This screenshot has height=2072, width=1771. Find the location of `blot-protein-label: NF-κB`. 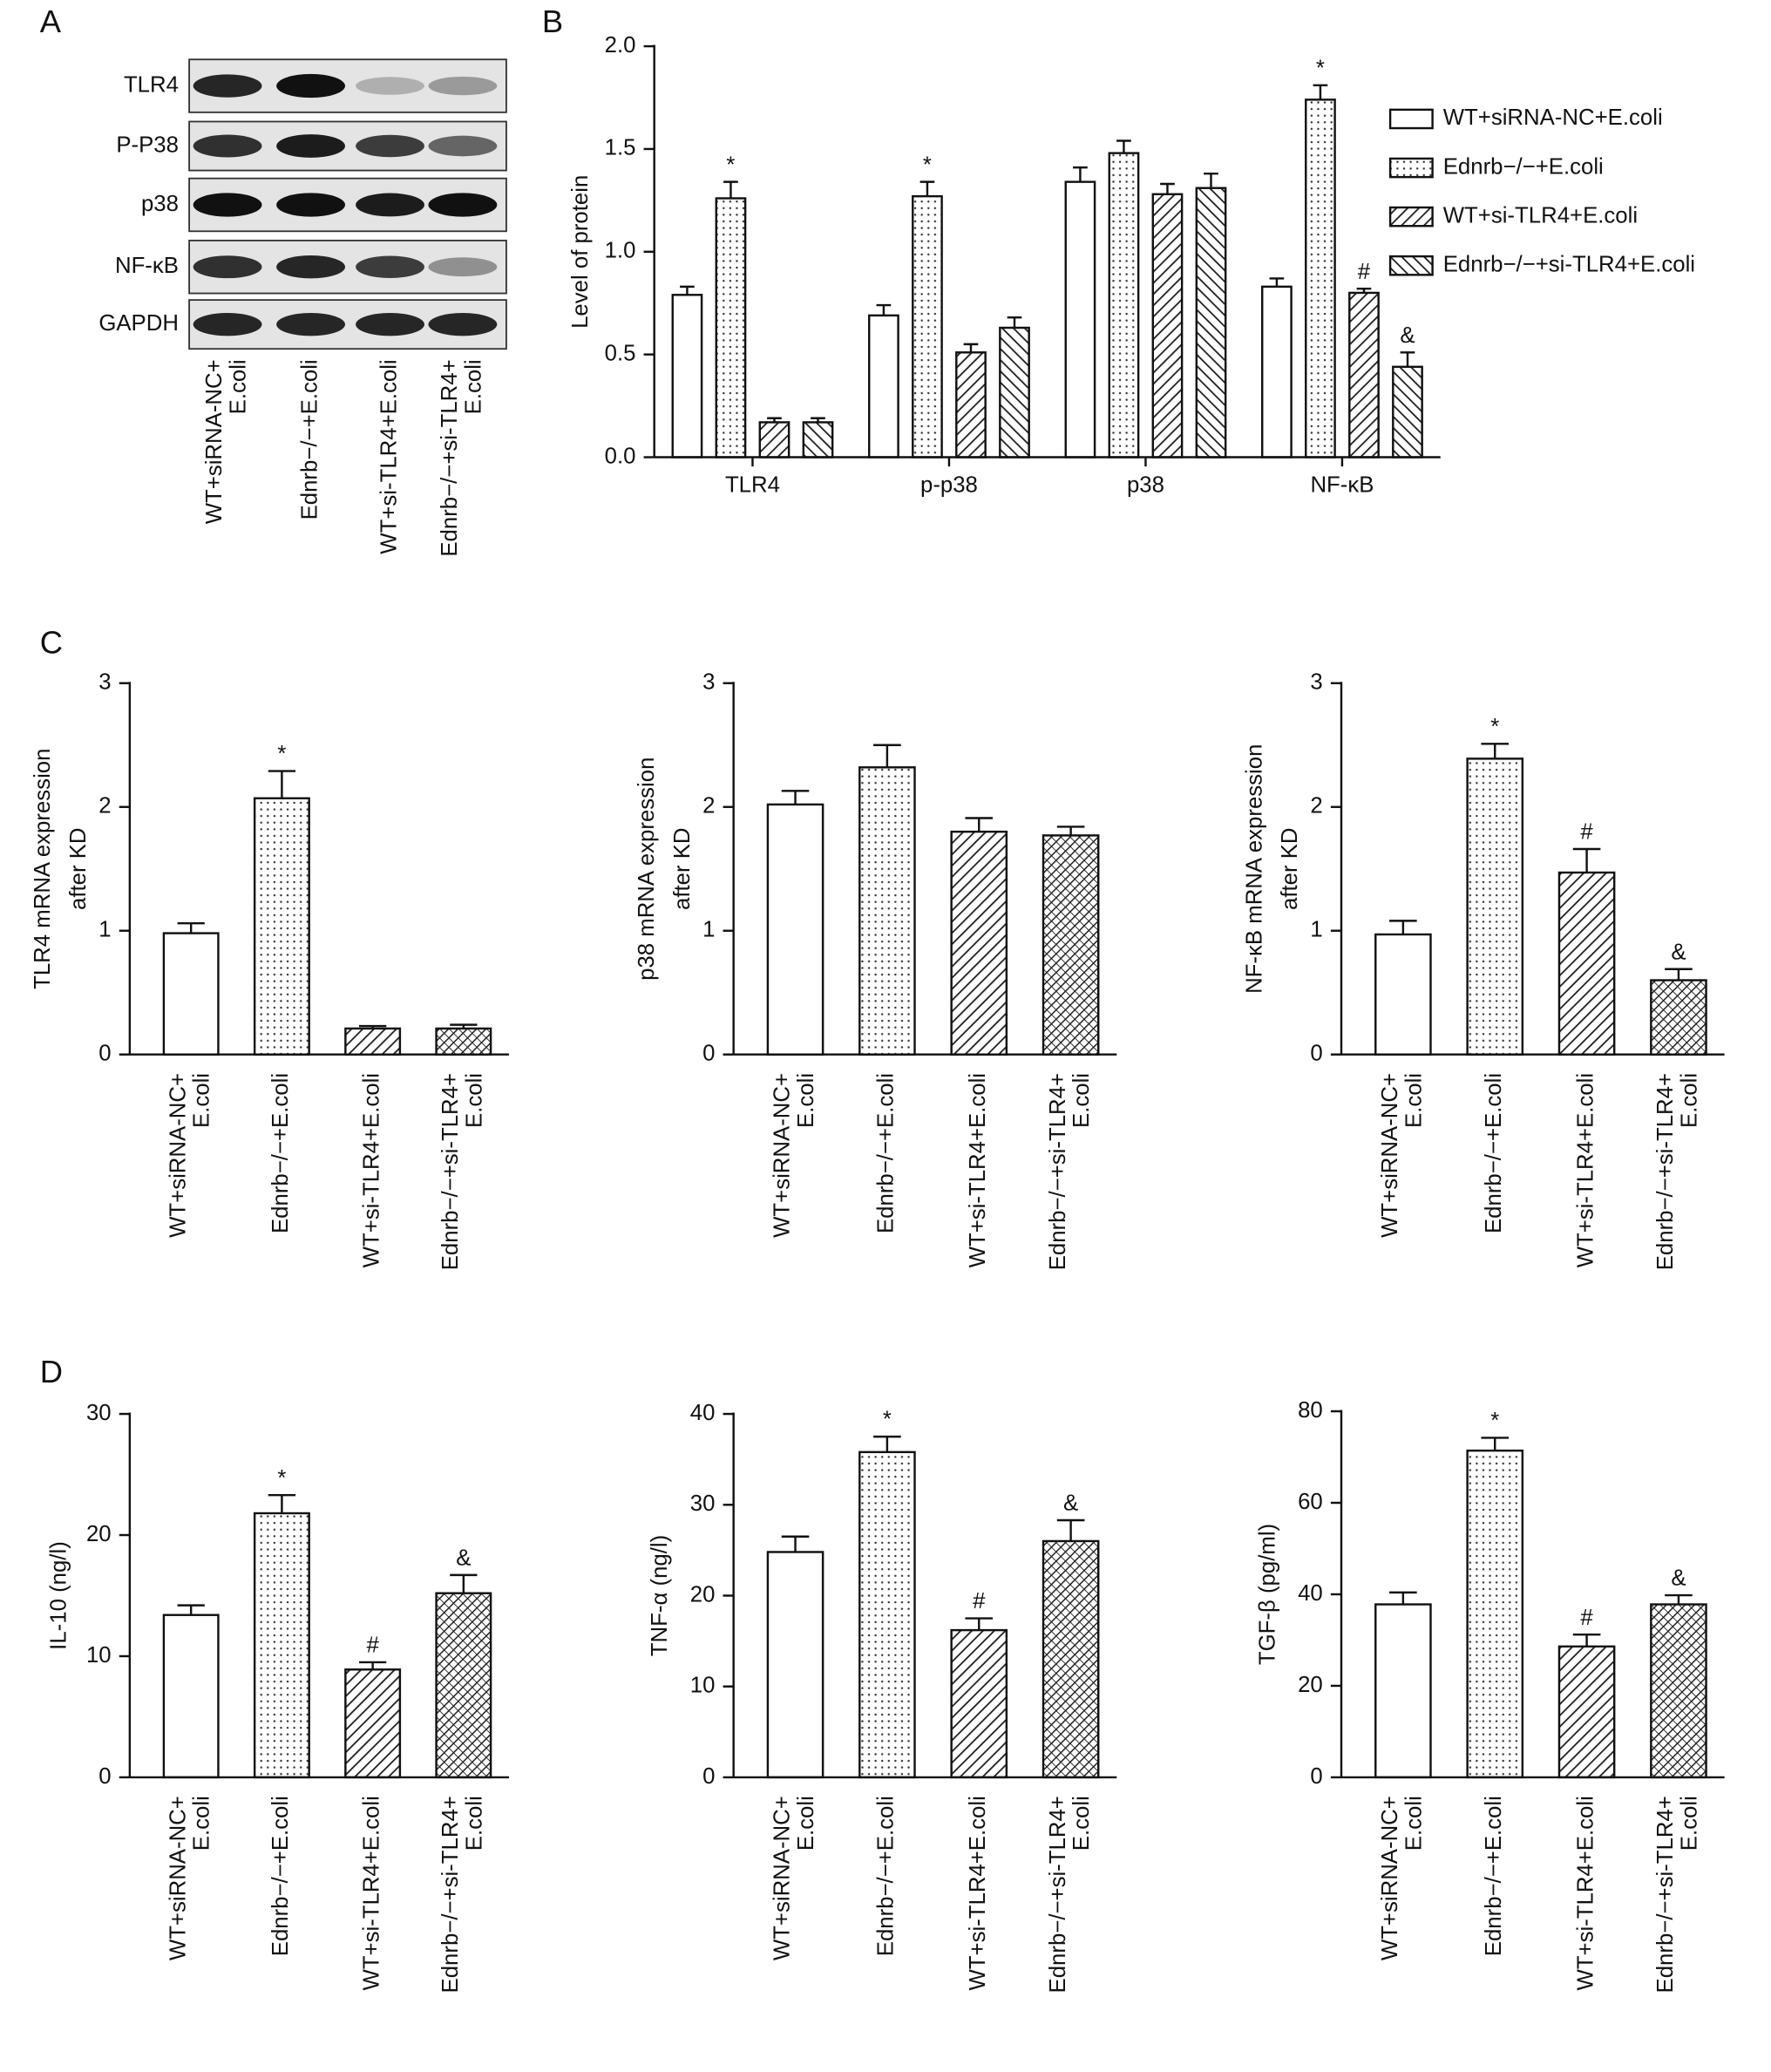

blot-protein-label: NF-κB is located at coordinates (147, 266).